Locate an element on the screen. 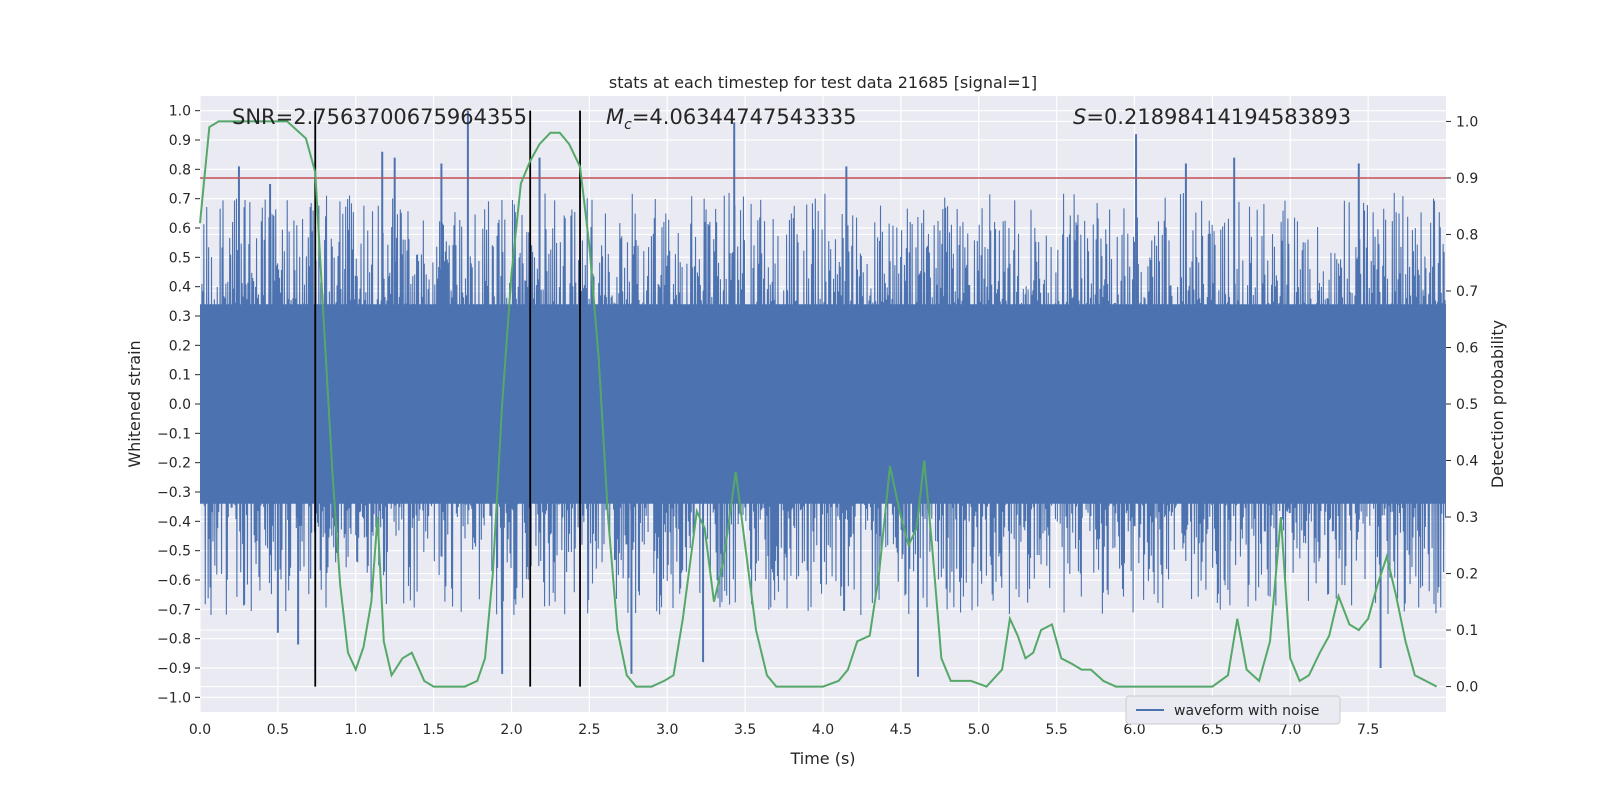 The height and width of the screenshot is (800, 1600). s-symbol: S is located at coordinates (1079, 117).